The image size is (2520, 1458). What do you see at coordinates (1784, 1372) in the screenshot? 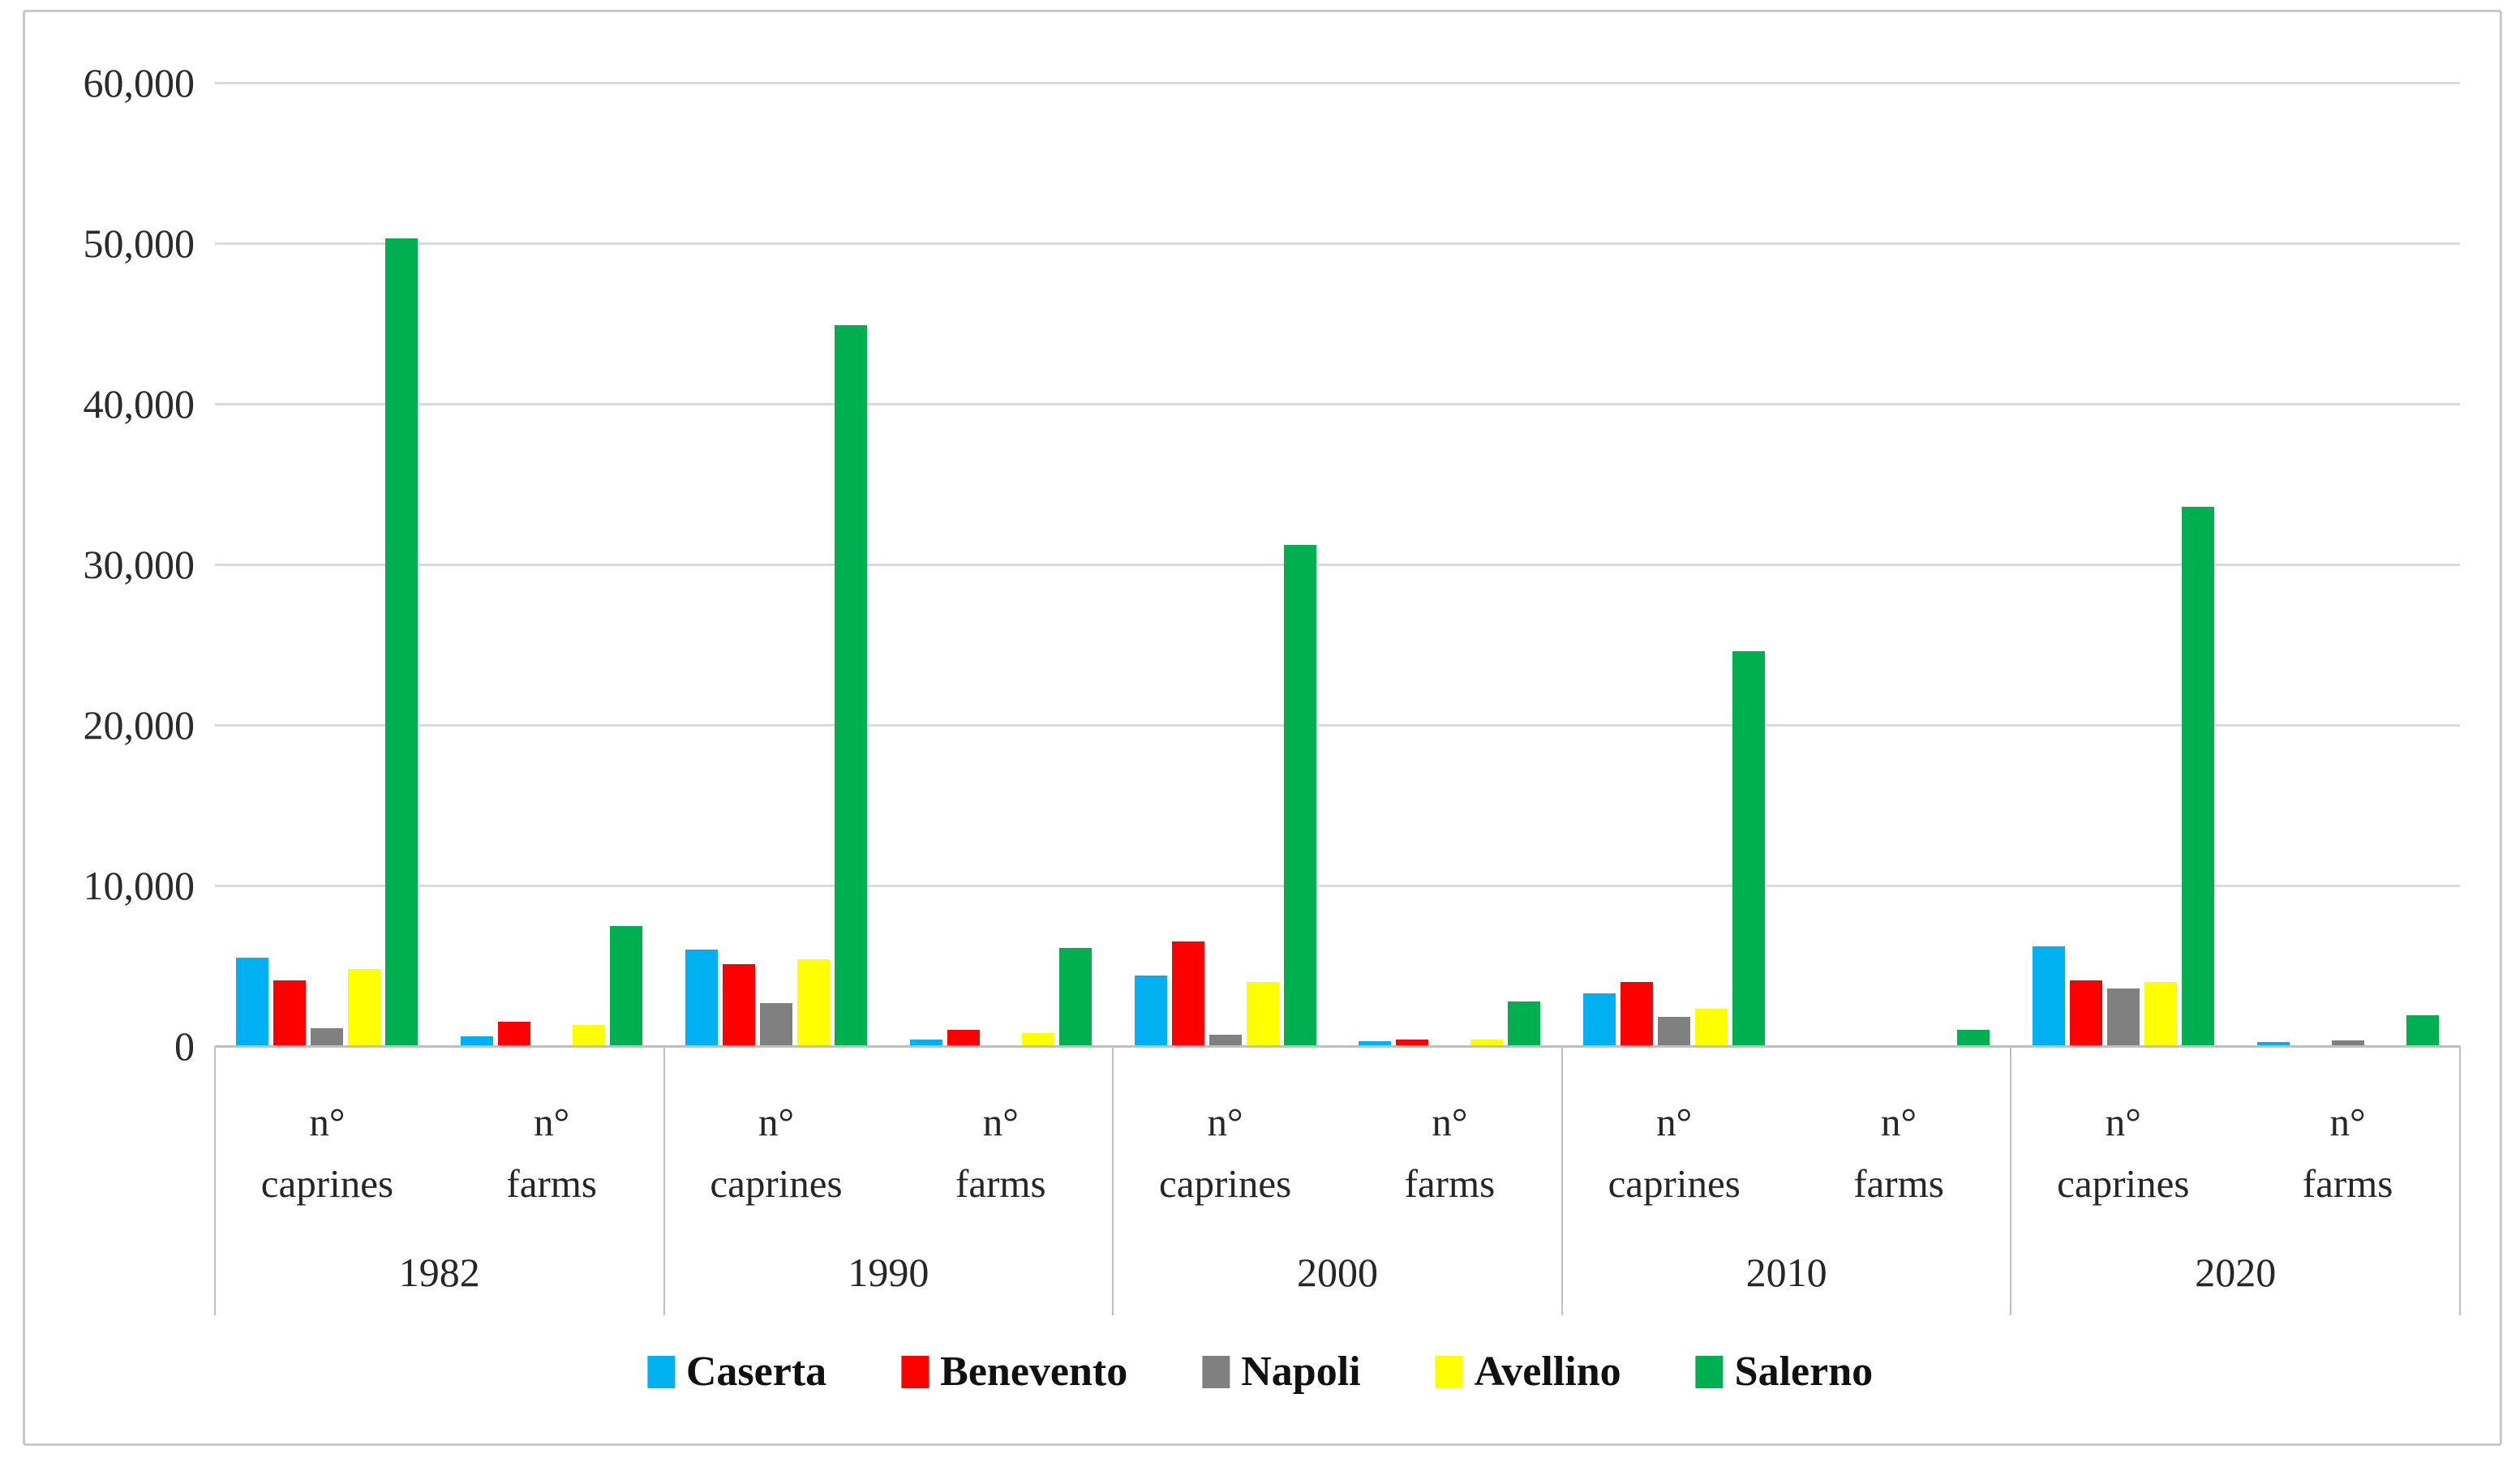
I see `legend-item-salerno: Salerno` at bounding box center [1784, 1372].